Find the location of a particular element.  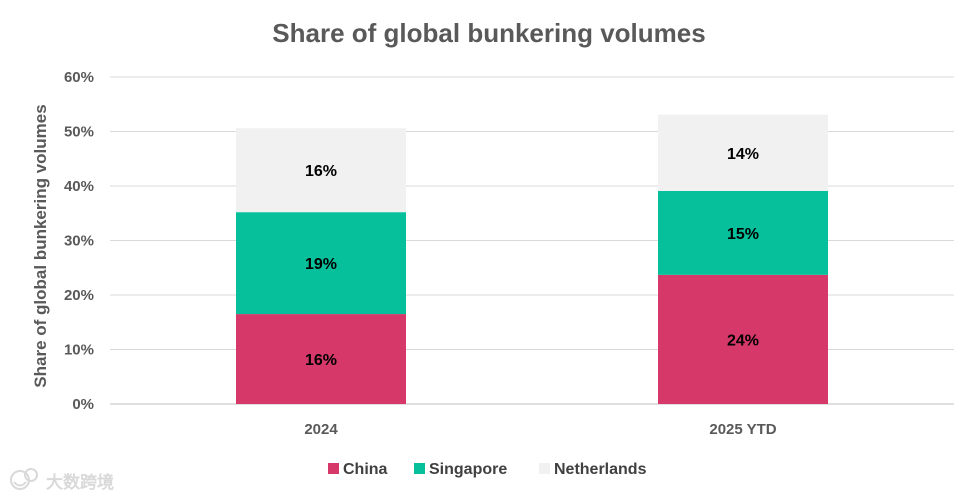

legend-label: Singapore is located at coordinates (468, 469).